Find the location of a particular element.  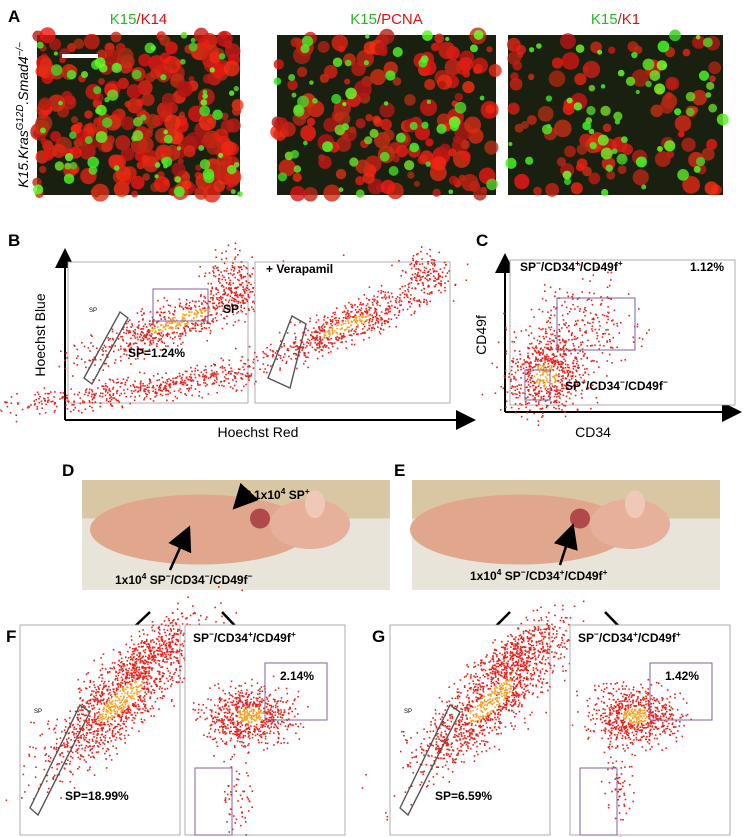

text-part: /CD34 is located at coordinates (603, 386).